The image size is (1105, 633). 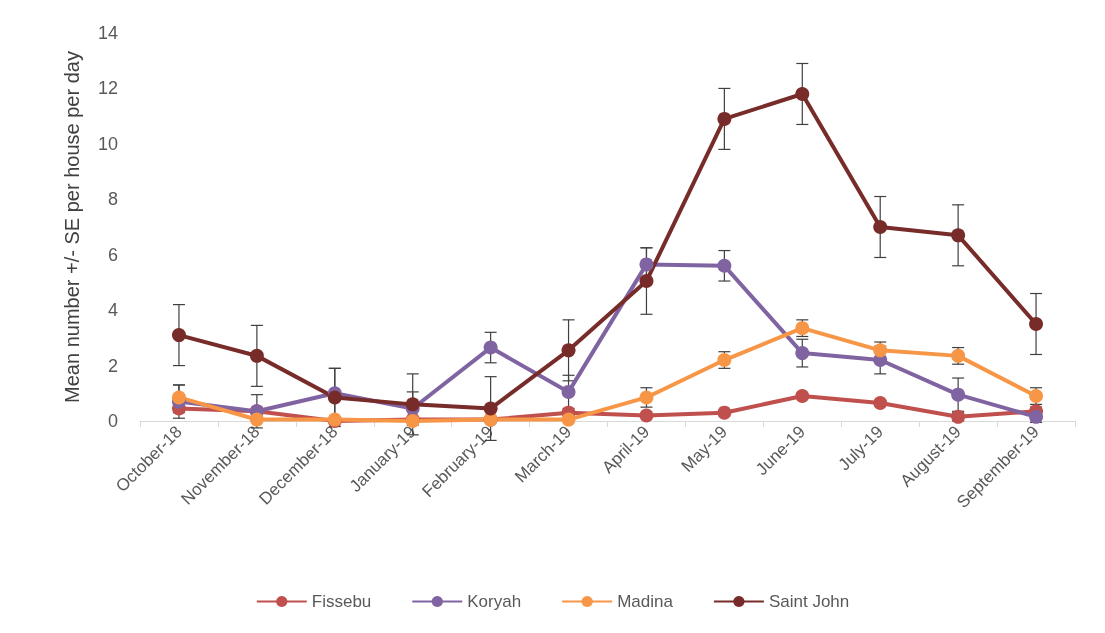 What do you see at coordinates (72, 227) in the screenshot?
I see `y-axis-title: Mean number +/- SE per house per day` at bounding box center [72, 227].